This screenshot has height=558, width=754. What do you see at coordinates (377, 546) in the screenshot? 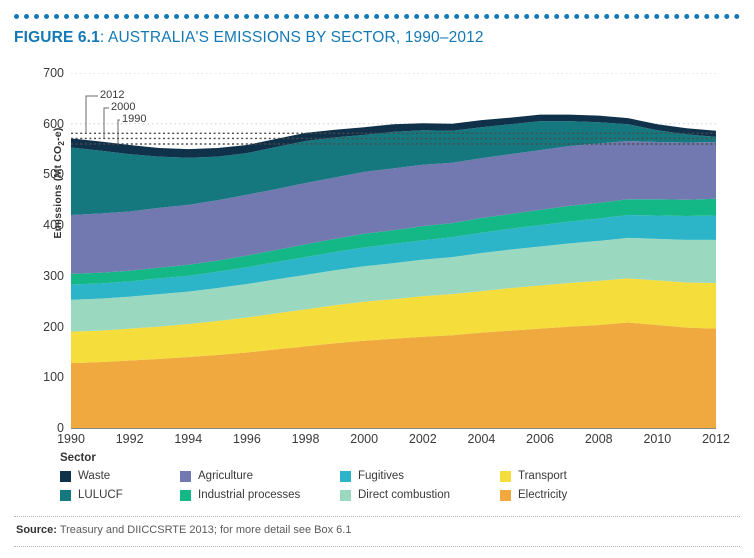
I see `source-rule-bottom` at bounding box center [377, 546].